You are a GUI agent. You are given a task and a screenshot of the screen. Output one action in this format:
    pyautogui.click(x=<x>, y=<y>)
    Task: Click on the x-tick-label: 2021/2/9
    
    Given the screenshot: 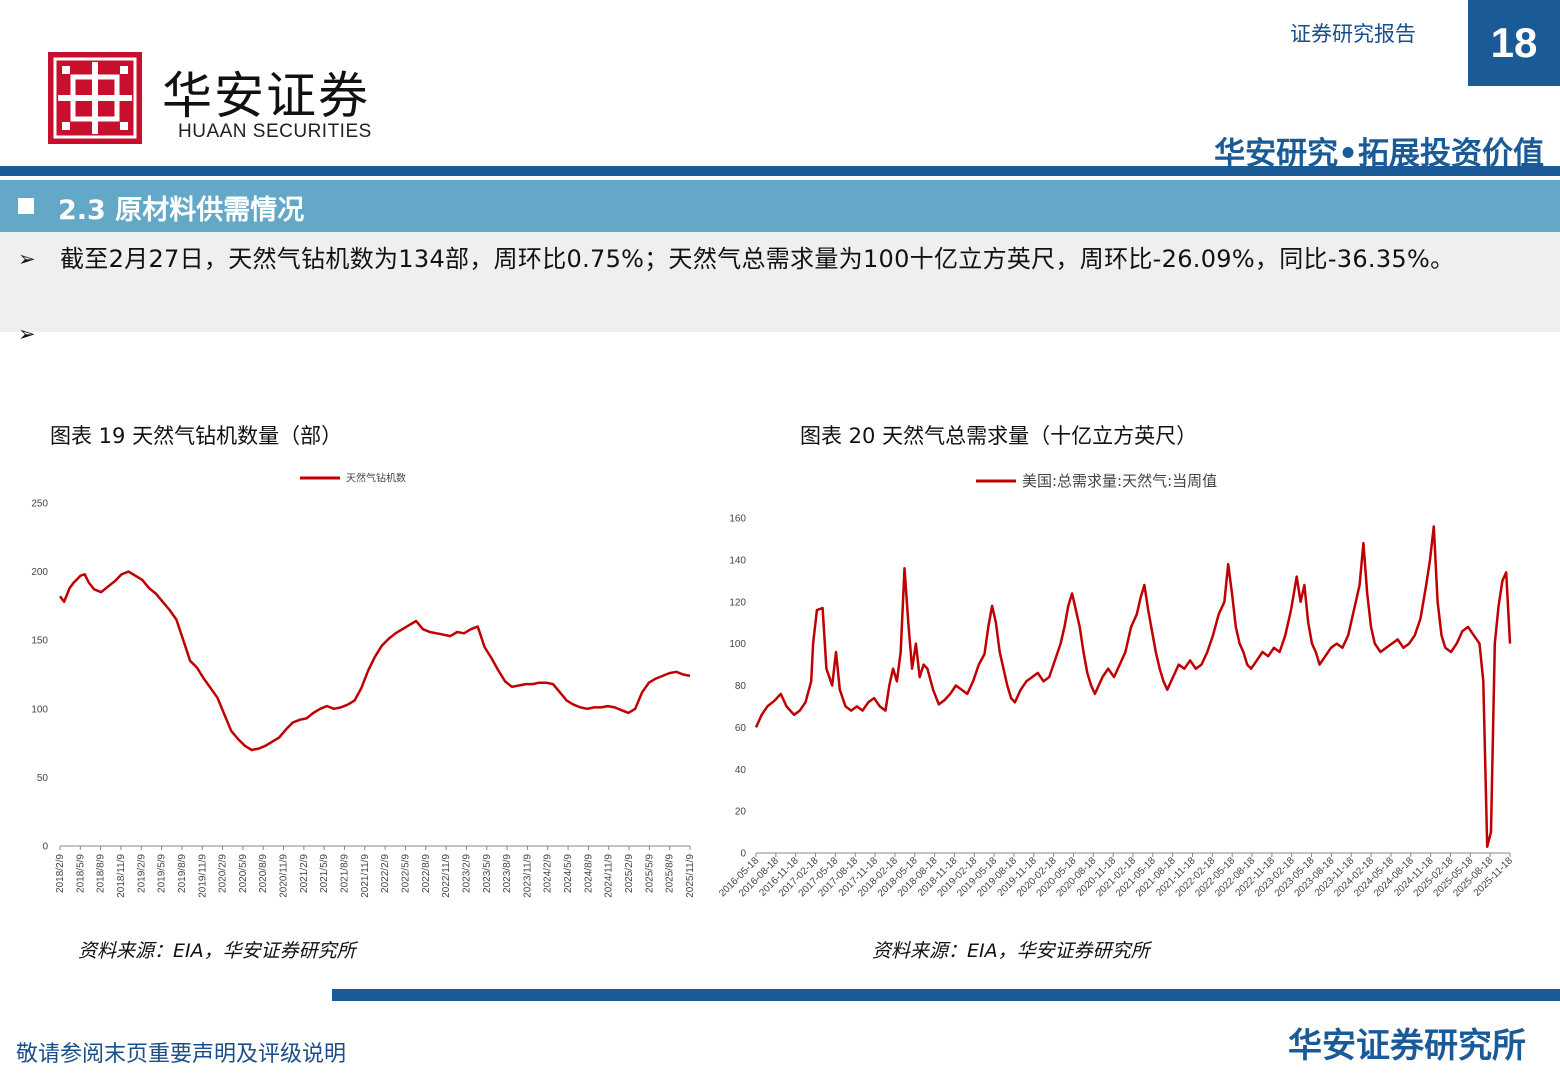 What is the action you would take?
    pyautogui.click(x=304, y=873)
    